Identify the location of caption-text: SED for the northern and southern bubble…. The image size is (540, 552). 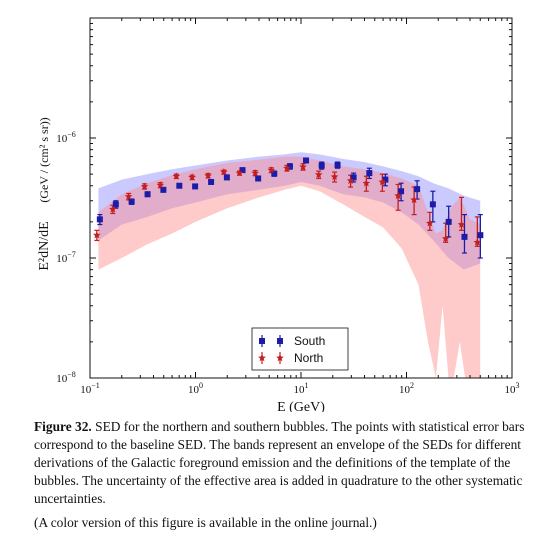
(279, 463).